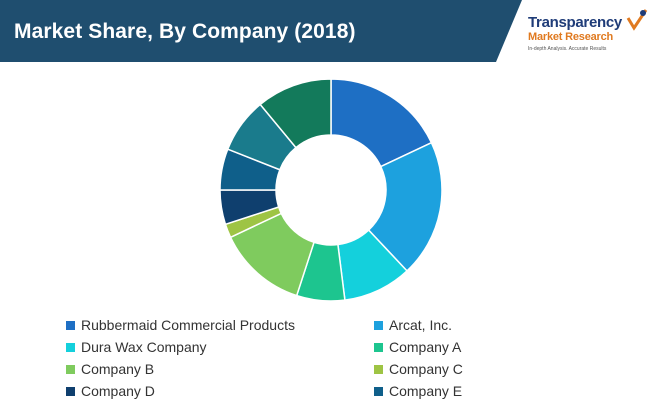 The height and width of the screenshot is (412, 650). Describe the element at coordinates (426, 369) in the screenshot. I see `legend-label: Company C` at that location.